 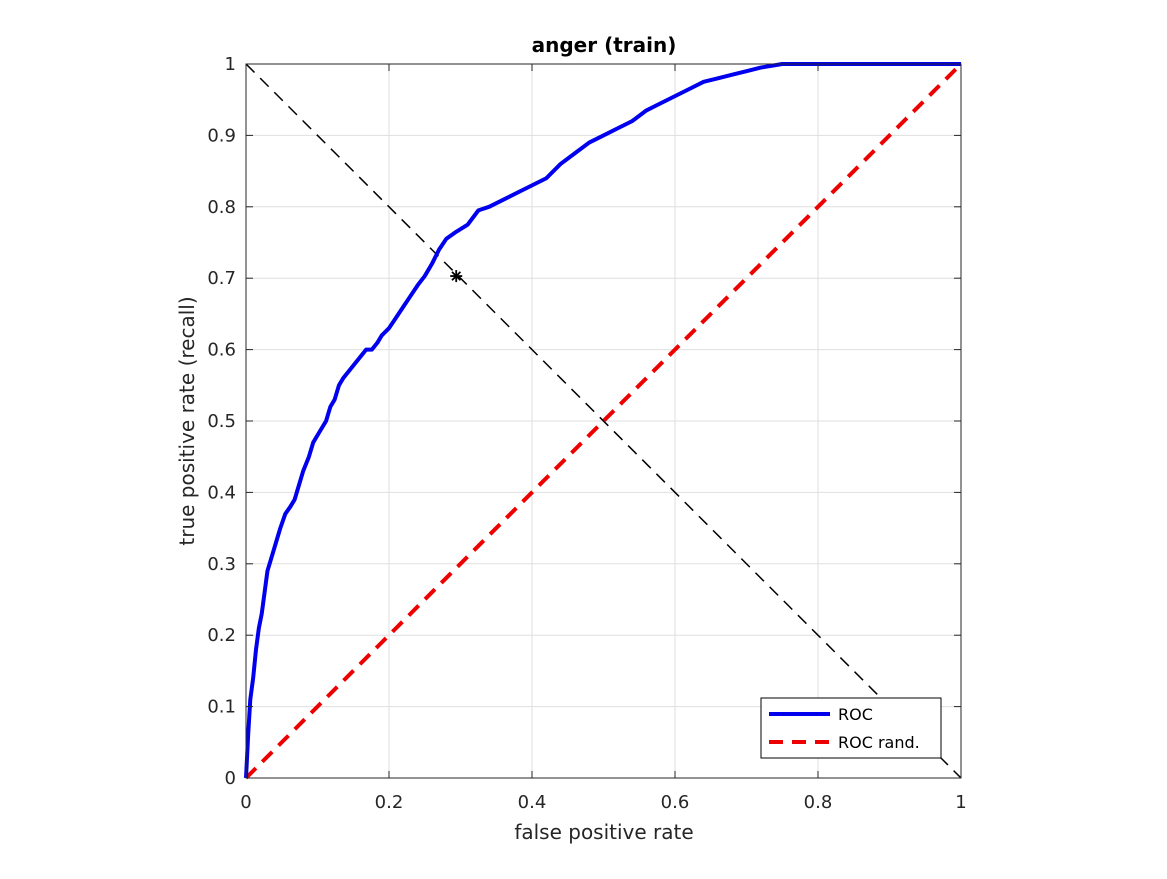 What do you see at coordinates (960, 802) in the screenshot?
I see `x-tick-label: 1` at bounding box center [960, 802].